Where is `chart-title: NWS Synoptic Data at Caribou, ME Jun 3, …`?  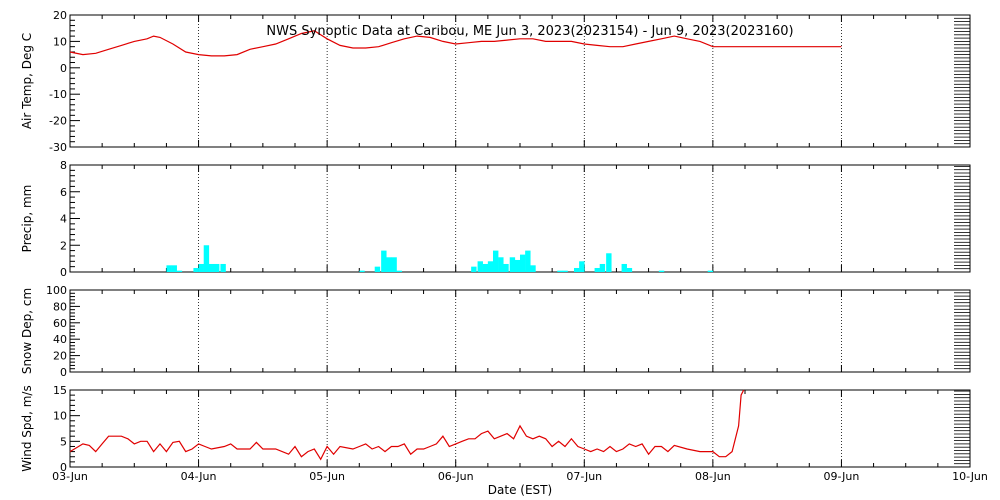 chart-title: NWS Synoptic Data at Caribou, ME Jun 3, … is located at coordinates (529, 31).